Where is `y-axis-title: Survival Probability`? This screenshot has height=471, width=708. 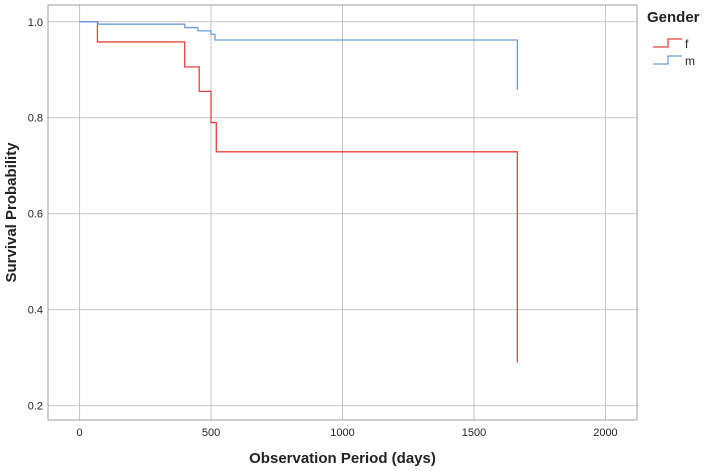
y-axis-title: Survival Probability is located at coordinates (11, 212).